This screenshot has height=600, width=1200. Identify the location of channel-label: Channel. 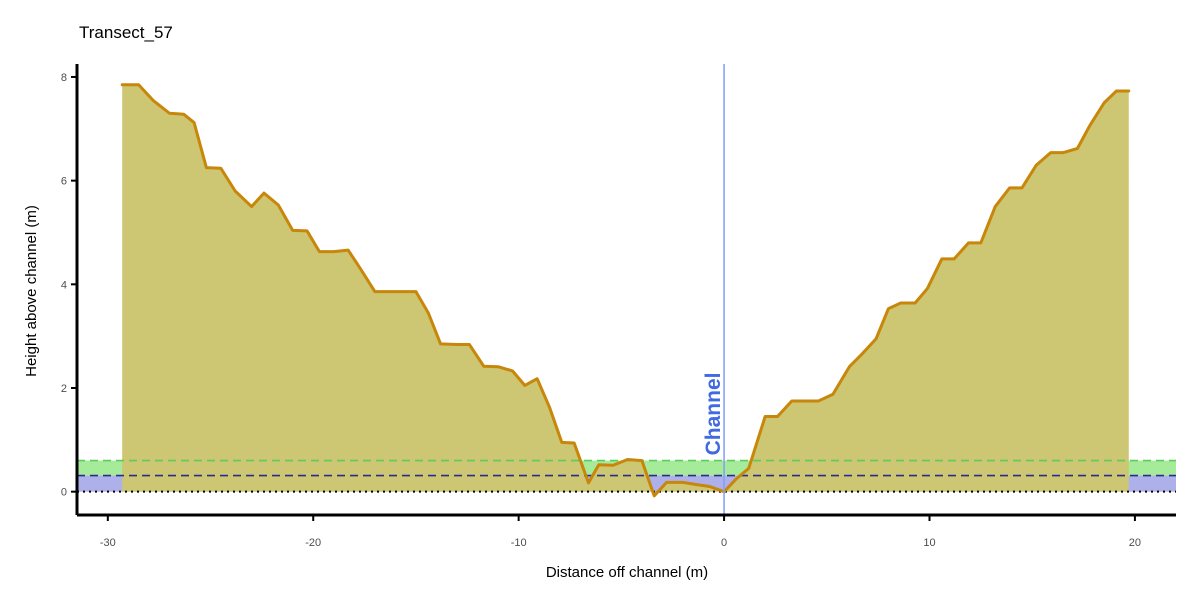
(713, 414).